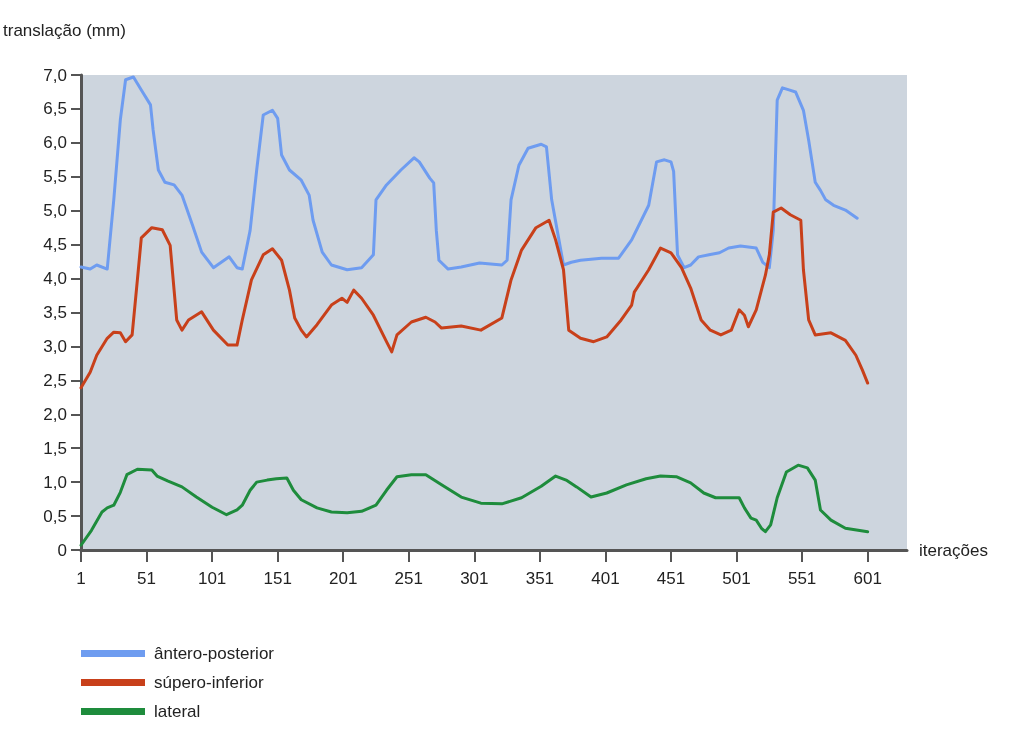 The height and width of the screenshot is (731, 1018). What do you see at coordinates (867, 578) in the screenshot?
I see `x-tick-label: 601` at bounding box center [867, 578].